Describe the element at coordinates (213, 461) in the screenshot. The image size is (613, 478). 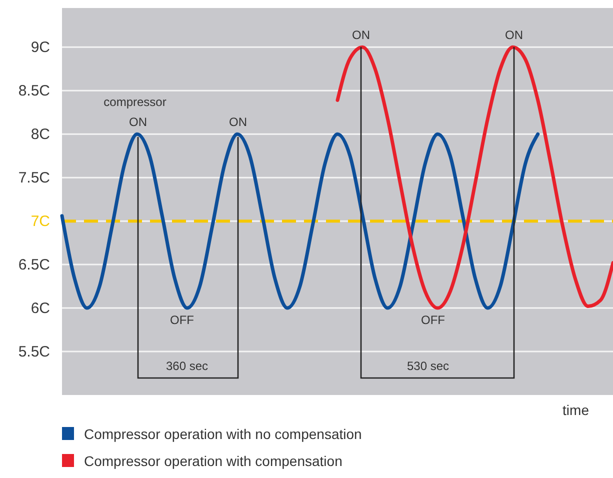
I see `legend-label: Compressor operation with compensation` at that location.